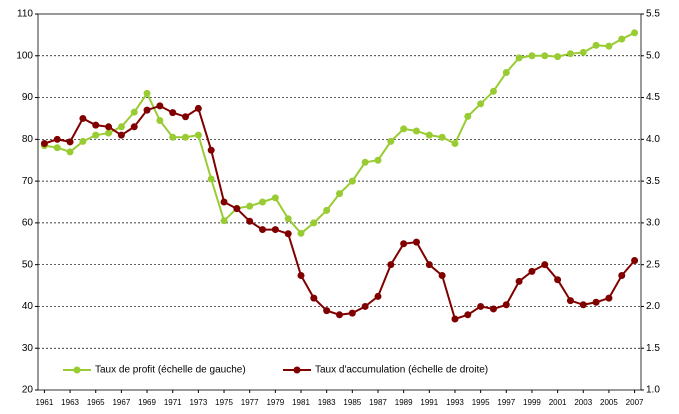 The image size is (679, 414). I want to click on y-tick-label: 60, so click(28, 223).